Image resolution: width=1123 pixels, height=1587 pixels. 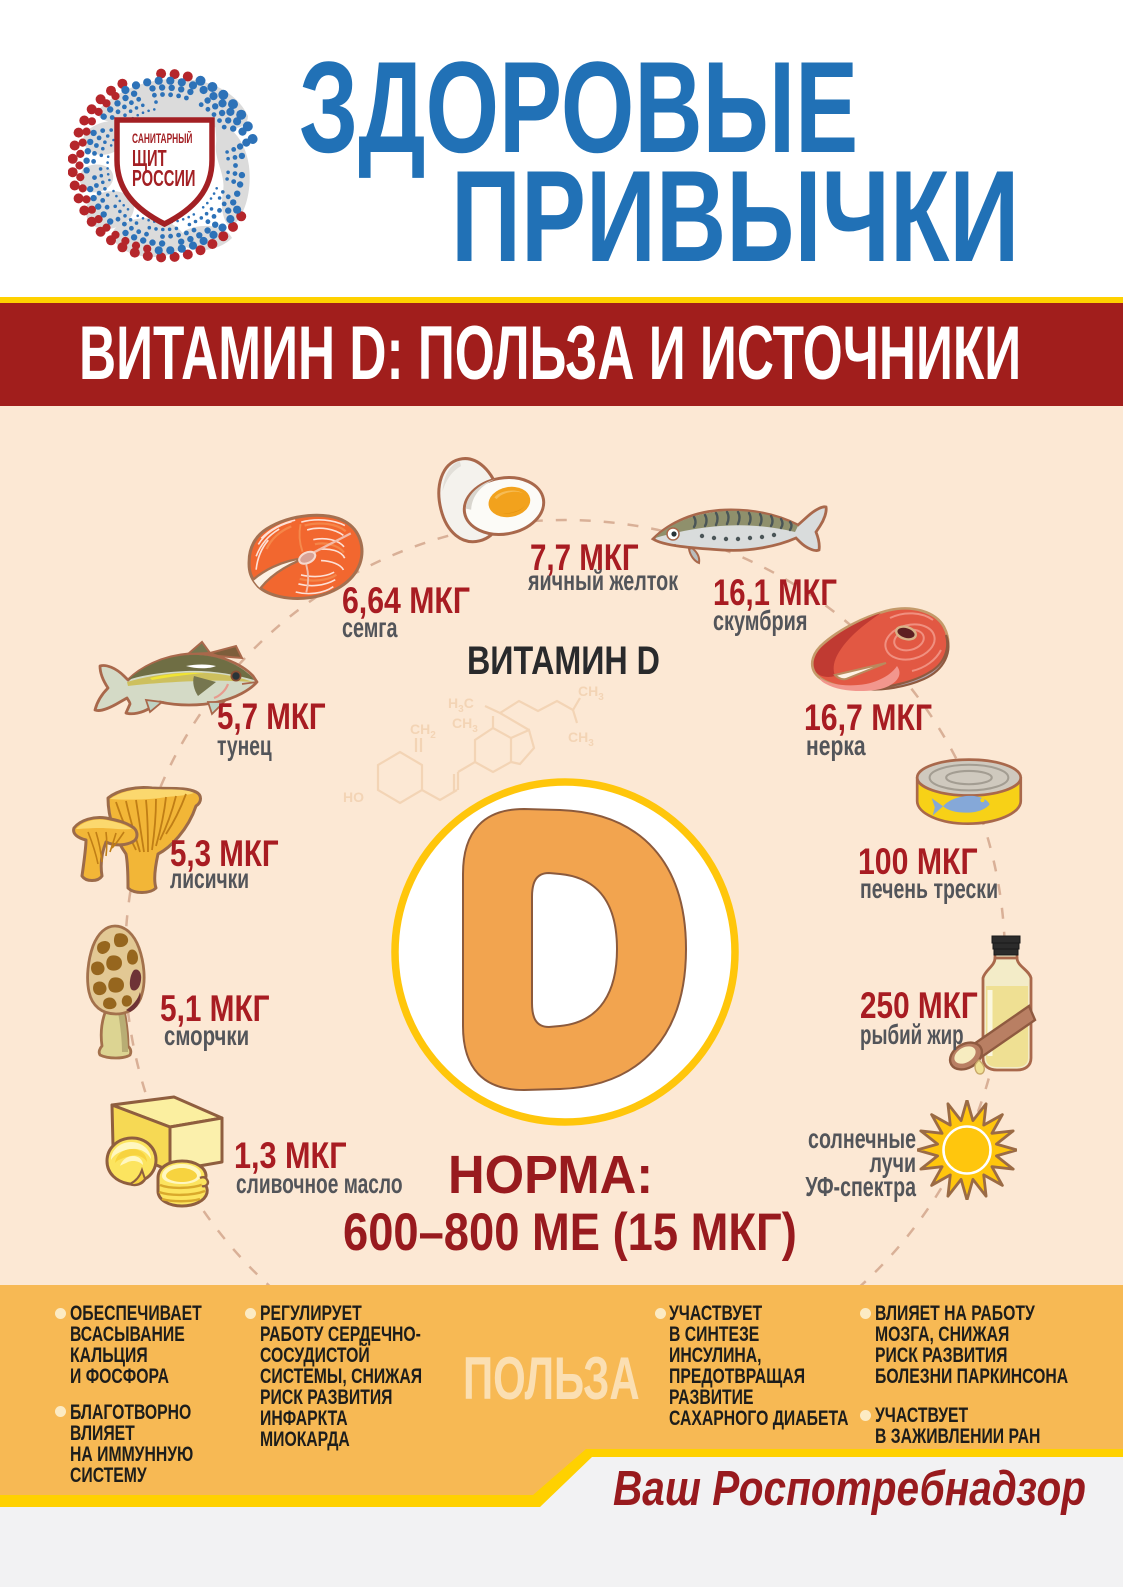 I want to click on svg-text: CH2, so click(x=423, y=731).